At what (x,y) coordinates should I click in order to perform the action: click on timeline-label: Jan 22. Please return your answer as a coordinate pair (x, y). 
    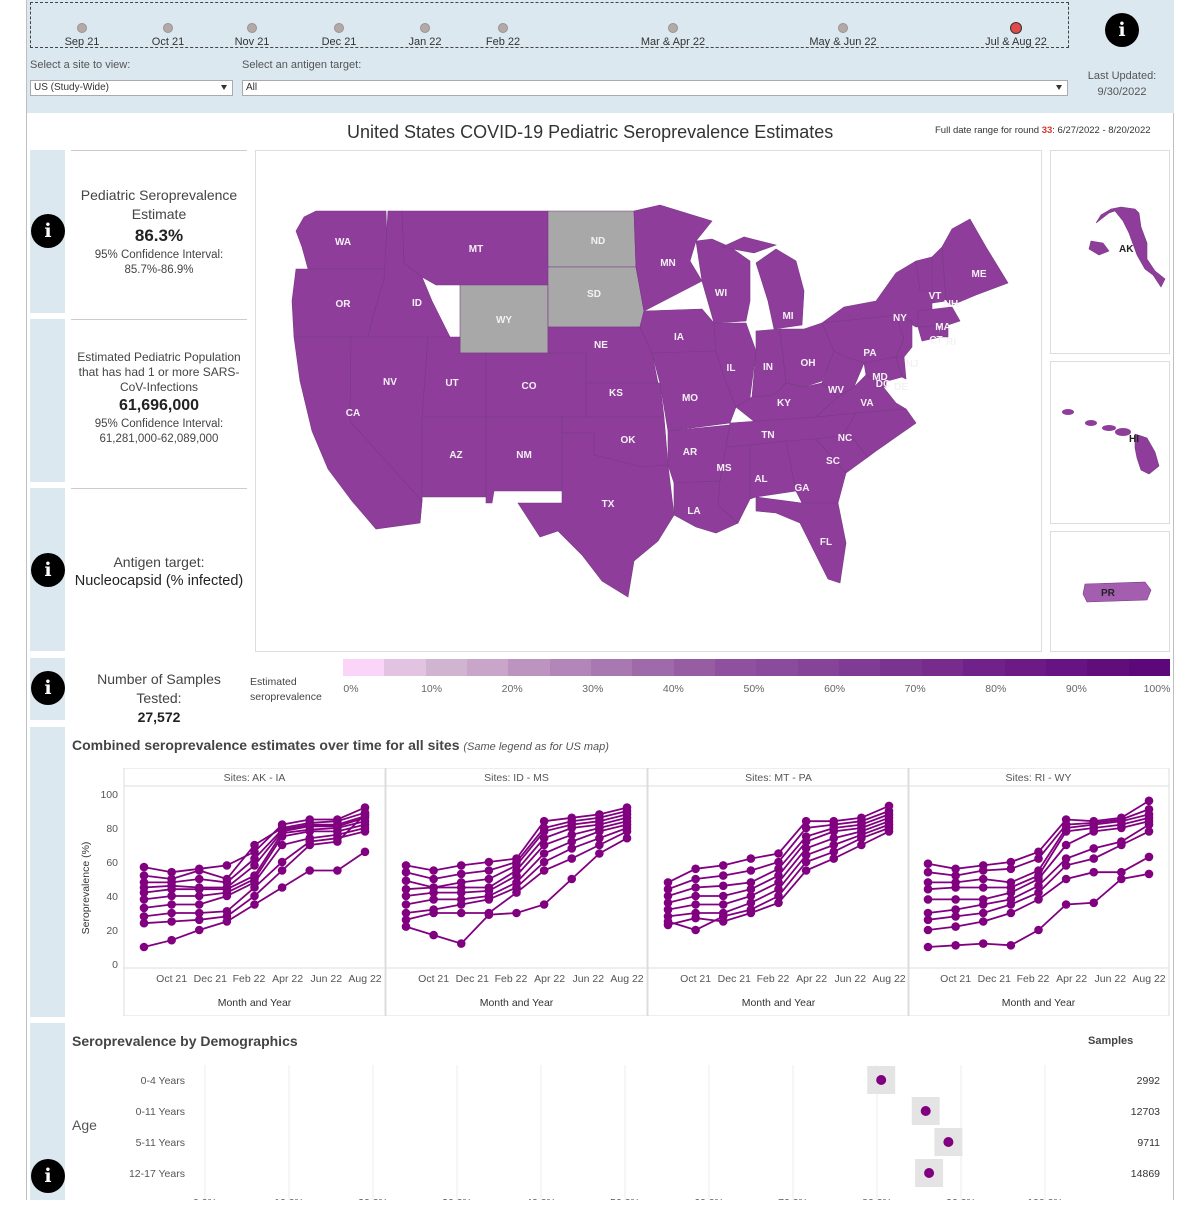
    Looking at the image, I should click on (425, 42).